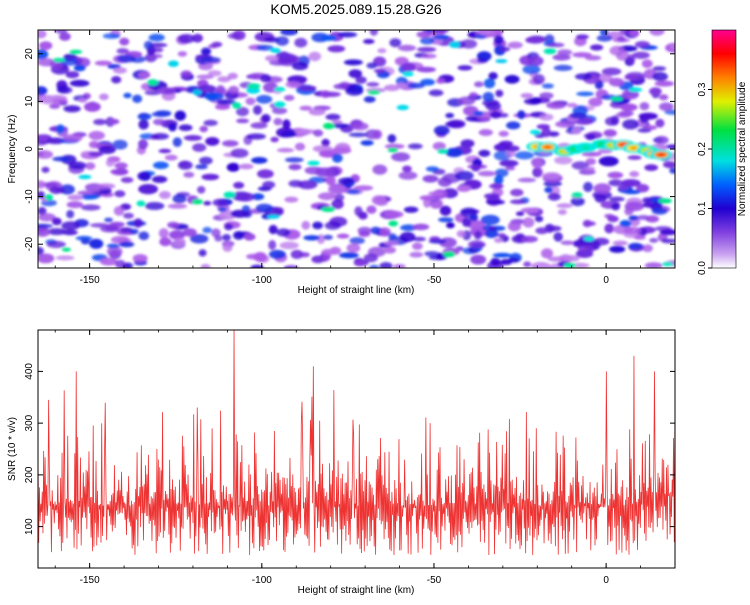  Describe the element at coordinates (634, 148) in the screenshot. I see `signal-peak` at that location.